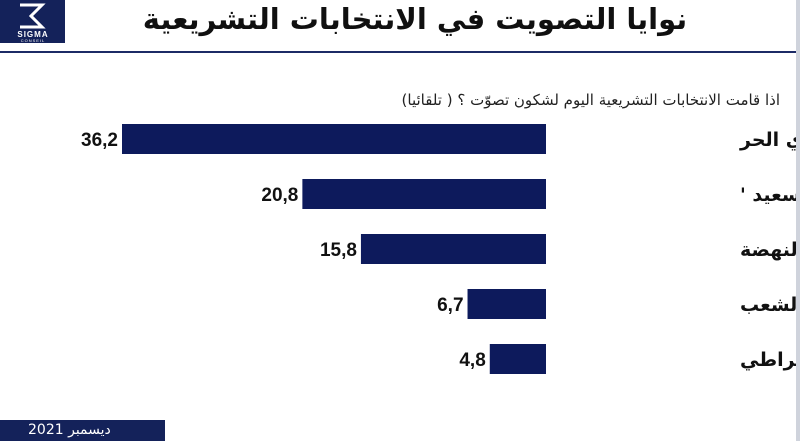  What do you see at coordinates (415, 19) in the screenshot?
I see `page-title: نوايا التصويت في الانتخابات التشريعية` at bounding box center [415, 19].